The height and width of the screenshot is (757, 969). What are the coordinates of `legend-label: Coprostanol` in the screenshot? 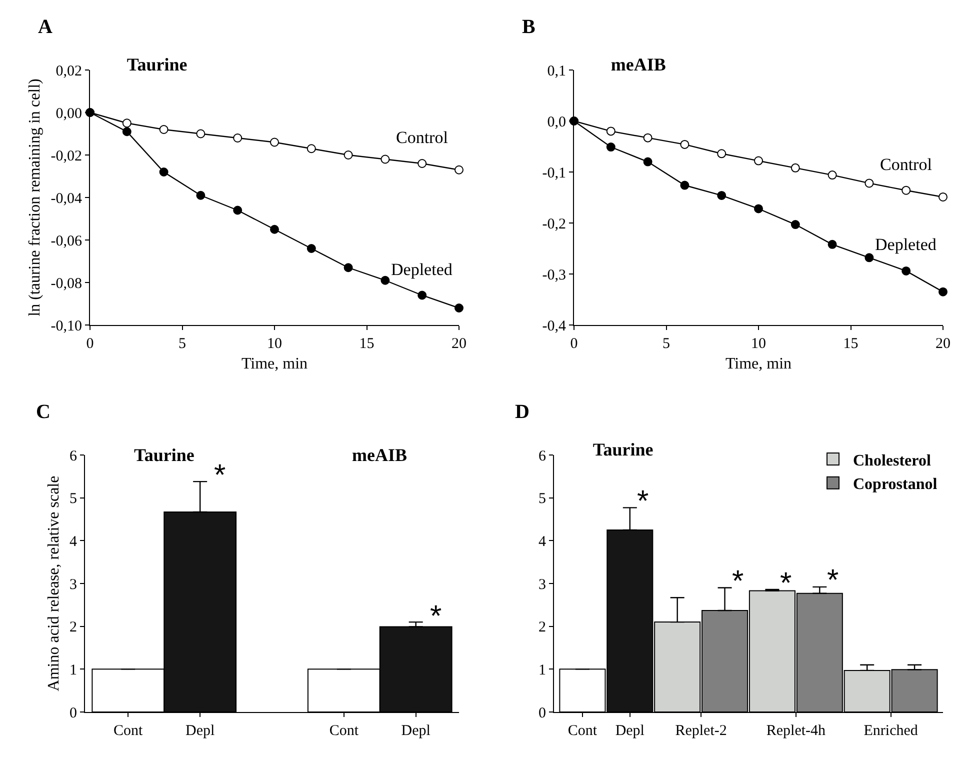 It's located at (895, 485).